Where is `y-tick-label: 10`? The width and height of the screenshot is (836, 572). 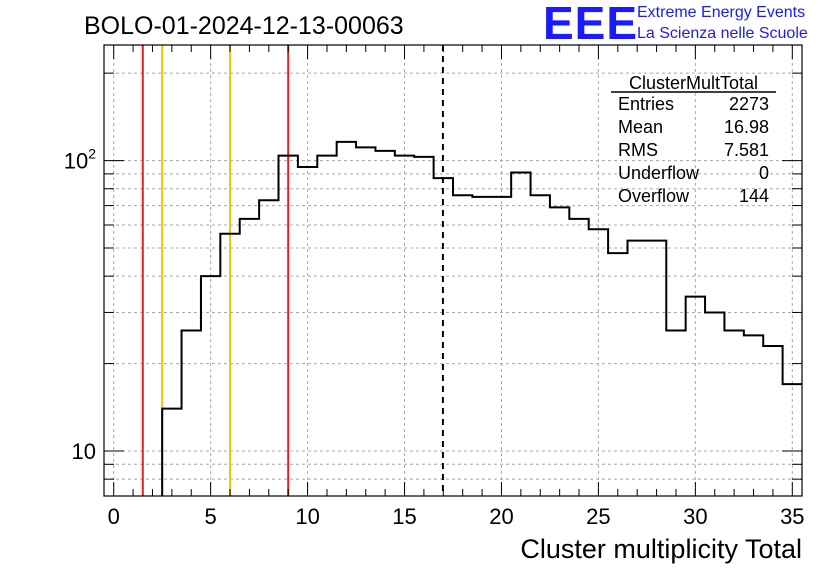 y-tick-label: 10 is located at coordinates (84, 451).